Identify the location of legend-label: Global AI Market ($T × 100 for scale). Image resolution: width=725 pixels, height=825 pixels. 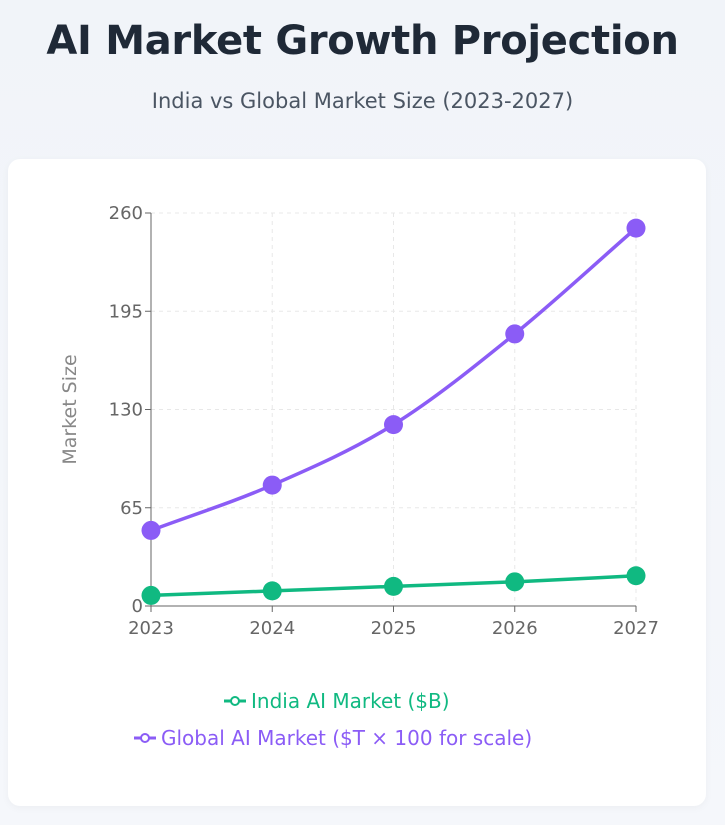
(346, 738).